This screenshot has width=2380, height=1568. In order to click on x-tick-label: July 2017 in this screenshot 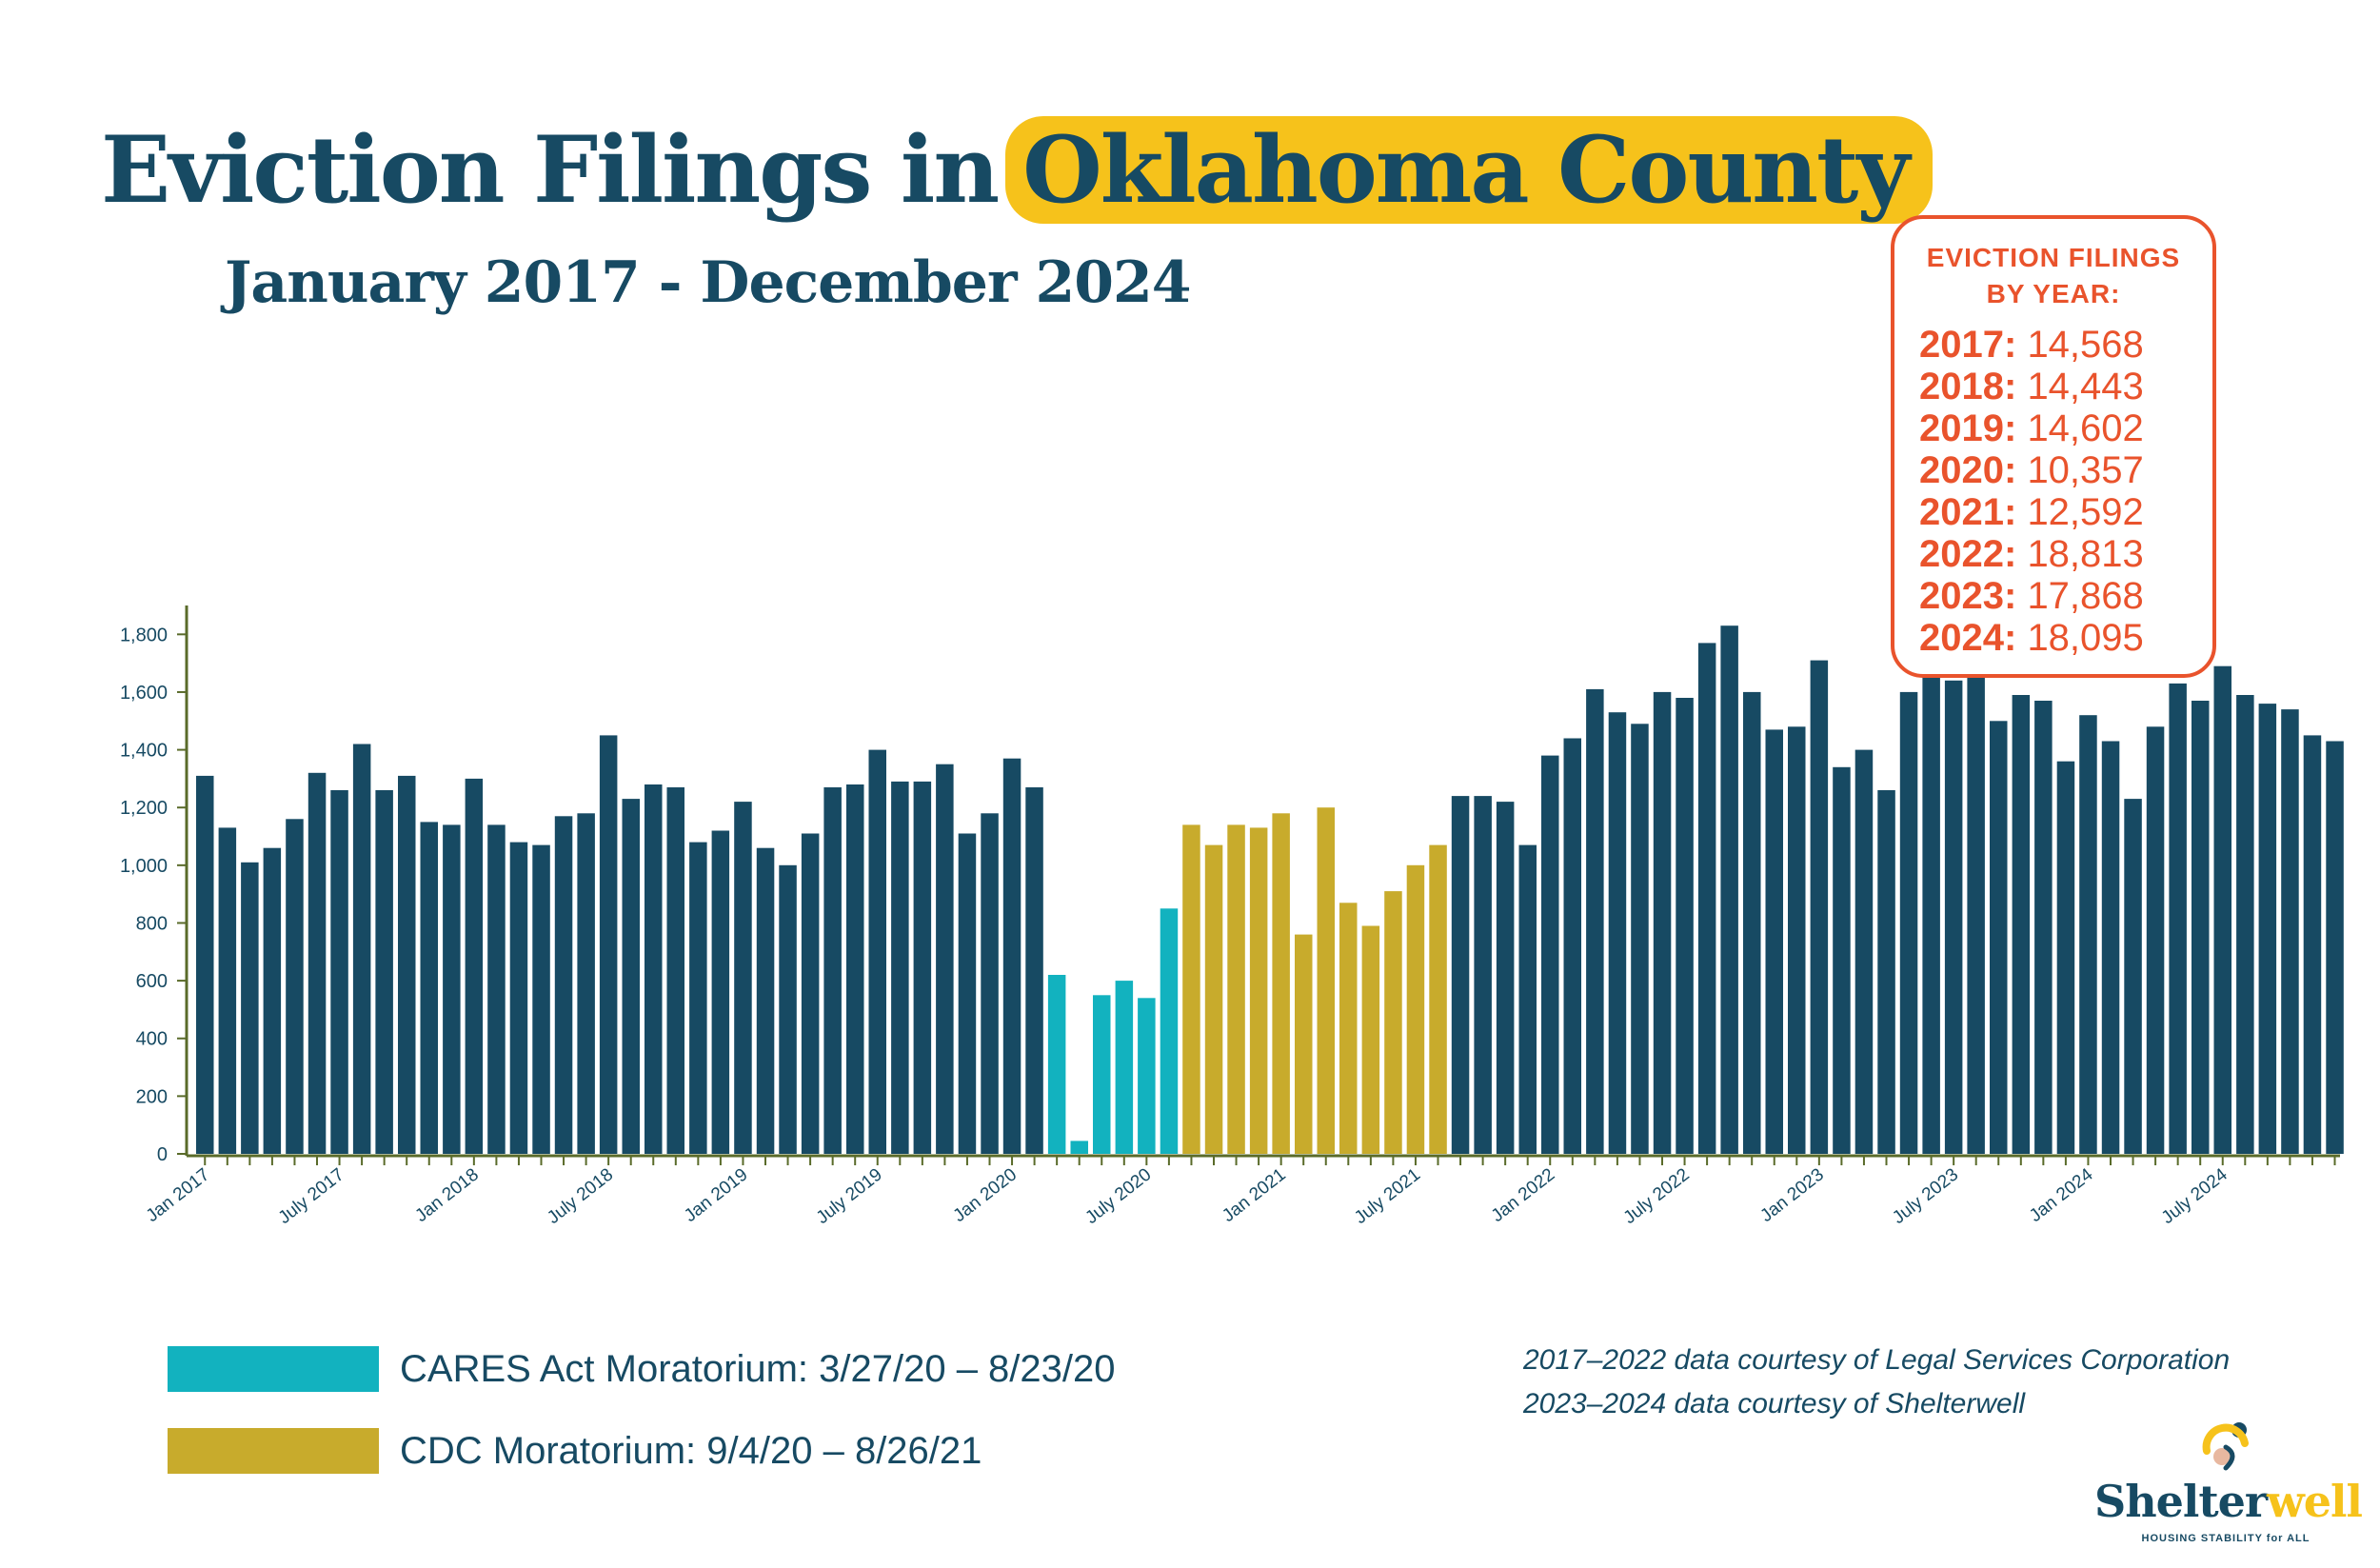, I will do `click(311, 1196)`.